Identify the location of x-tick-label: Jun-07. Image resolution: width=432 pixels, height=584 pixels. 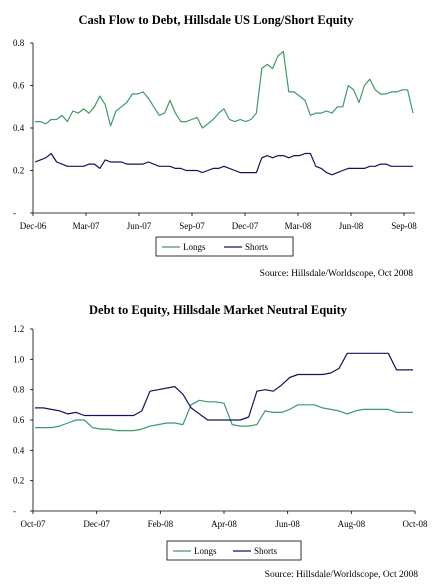
(139, 226).